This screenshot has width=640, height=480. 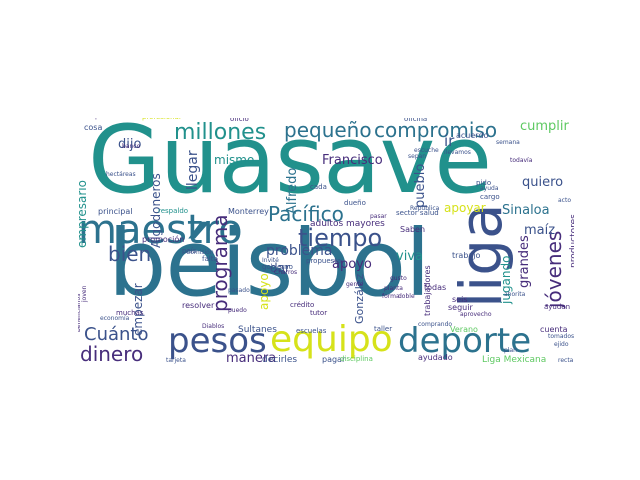 What do you see at coordinates (130, 254) in the screenshot?
I see `word-bien: bien` at bounding box center [130, 254].